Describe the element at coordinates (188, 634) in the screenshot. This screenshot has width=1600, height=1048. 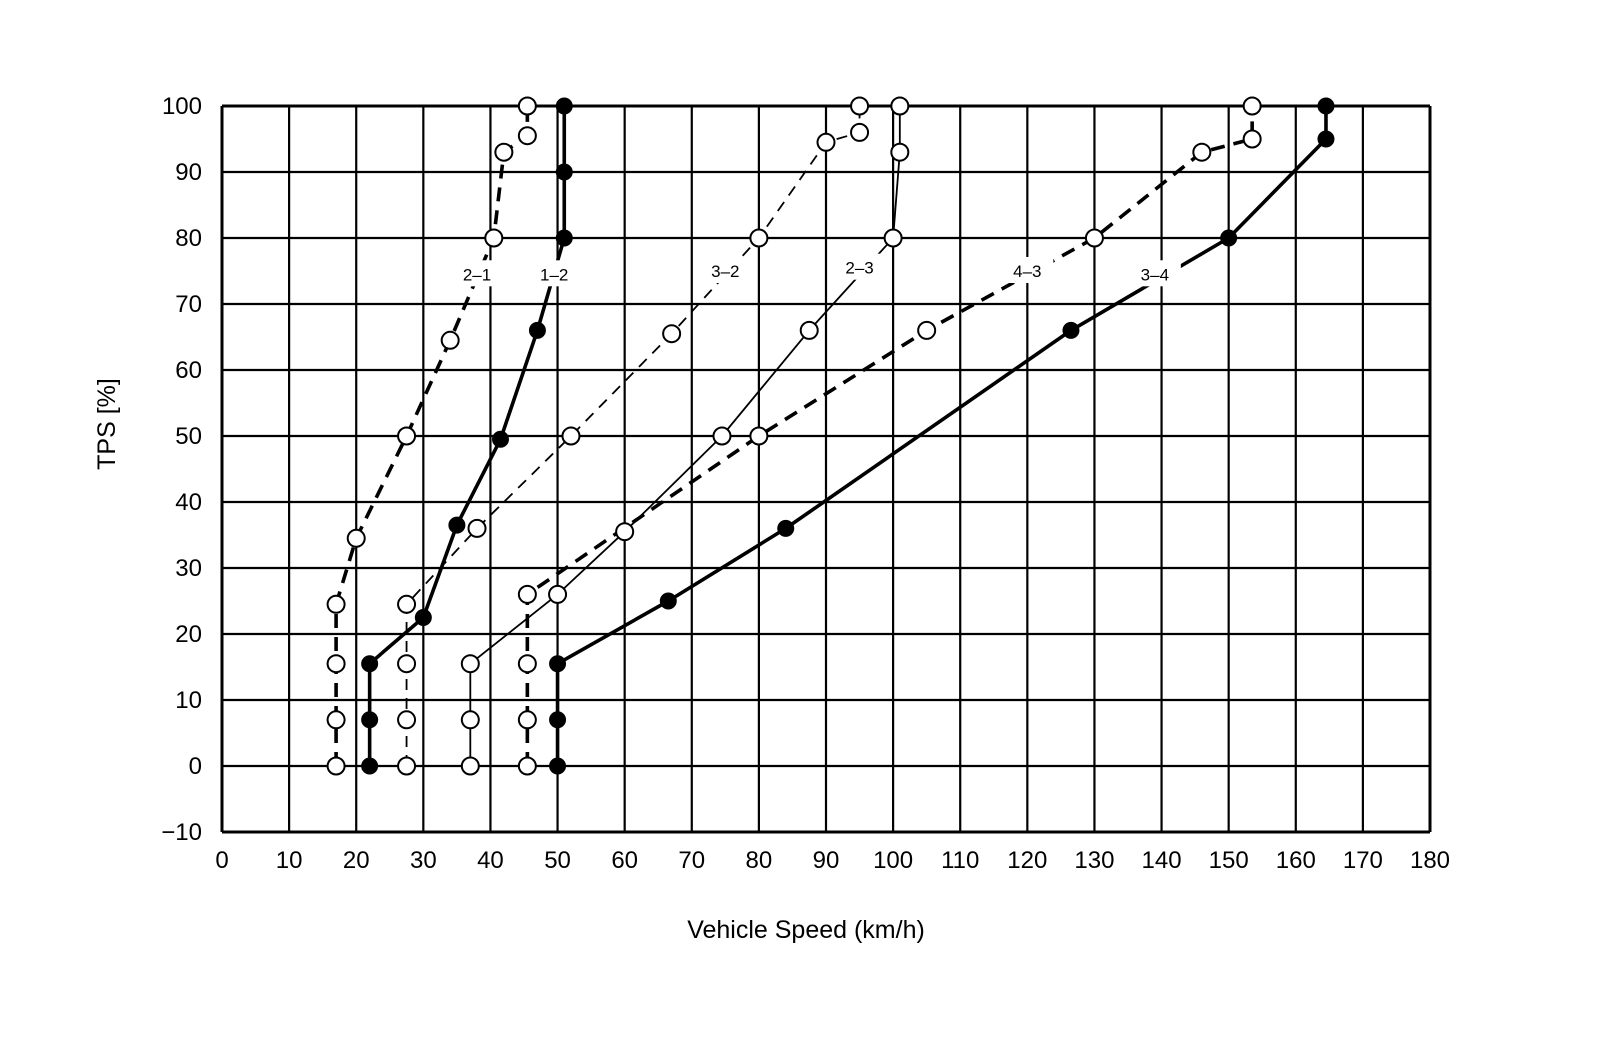
I see `y-tick-label: 20` at that location.